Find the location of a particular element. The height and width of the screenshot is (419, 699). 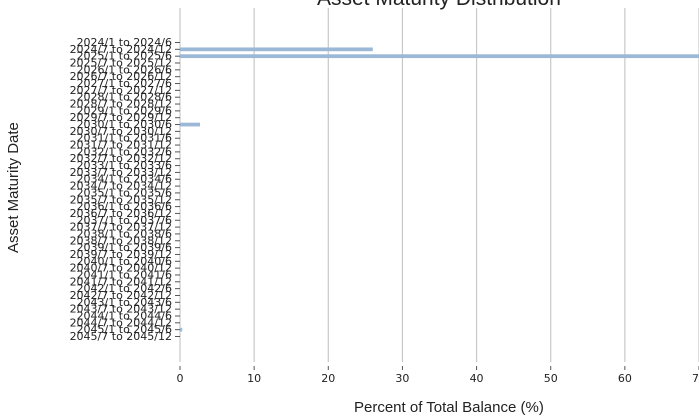

y-tick-label: 2024/1 to 2024/6 is located at coordinates (124, 42).